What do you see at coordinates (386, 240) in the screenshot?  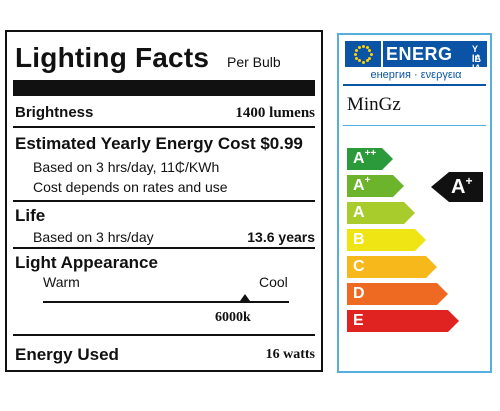 I see `energy-class-arrow: B` at bounding box center [386, 240].